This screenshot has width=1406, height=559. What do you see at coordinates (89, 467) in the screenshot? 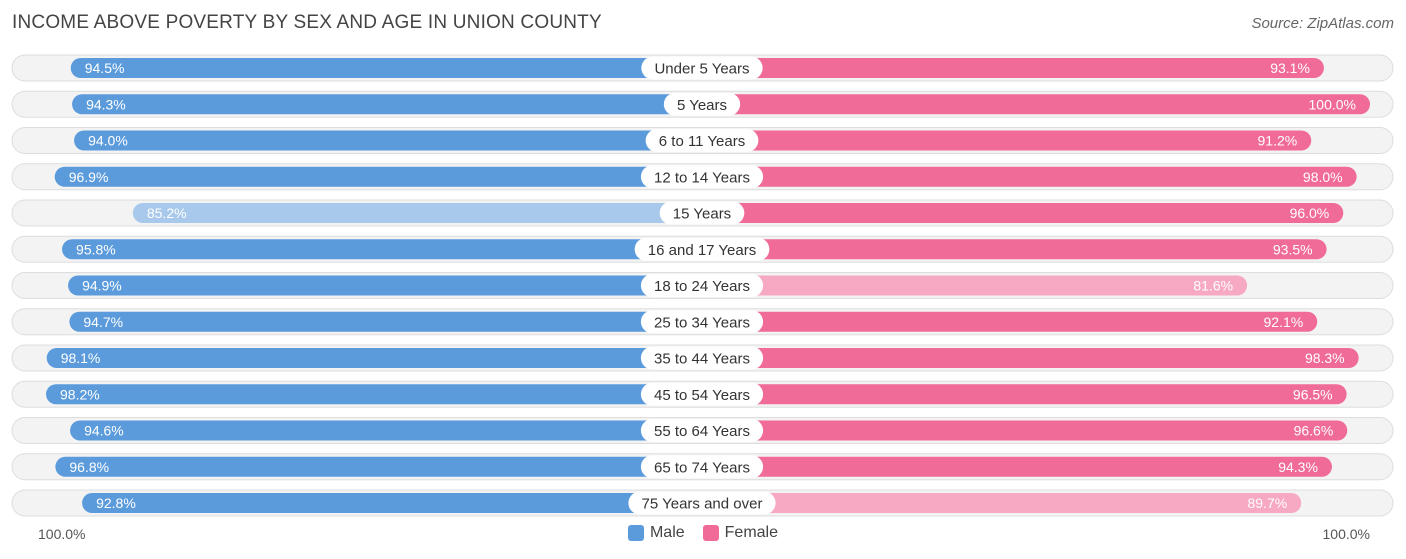
I see `value-label-male: 96.8%` at bounding box center [89, 467].